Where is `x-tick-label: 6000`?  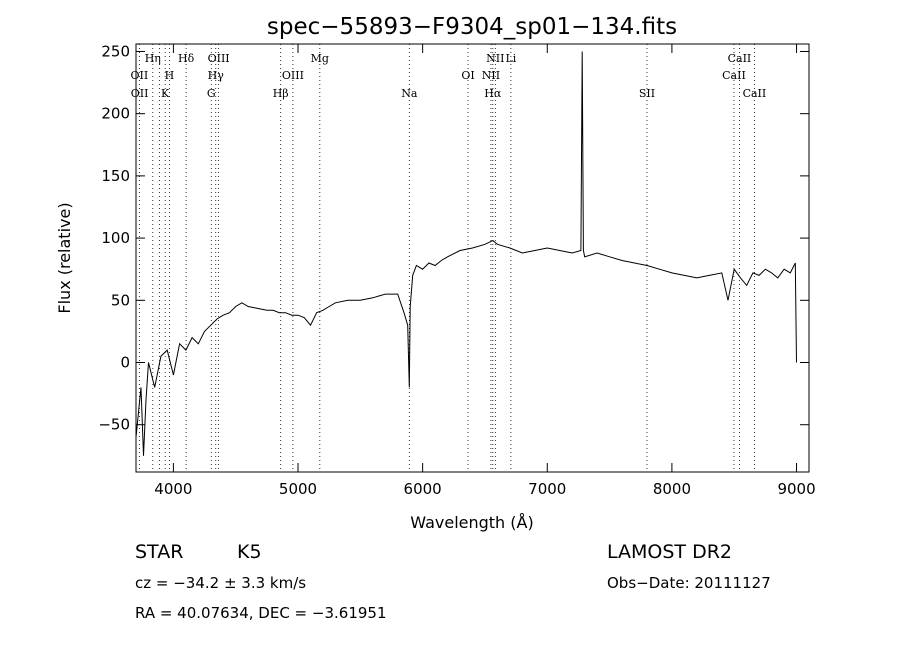 x-tick-label: 6000 is located at coordinates (423, 489).